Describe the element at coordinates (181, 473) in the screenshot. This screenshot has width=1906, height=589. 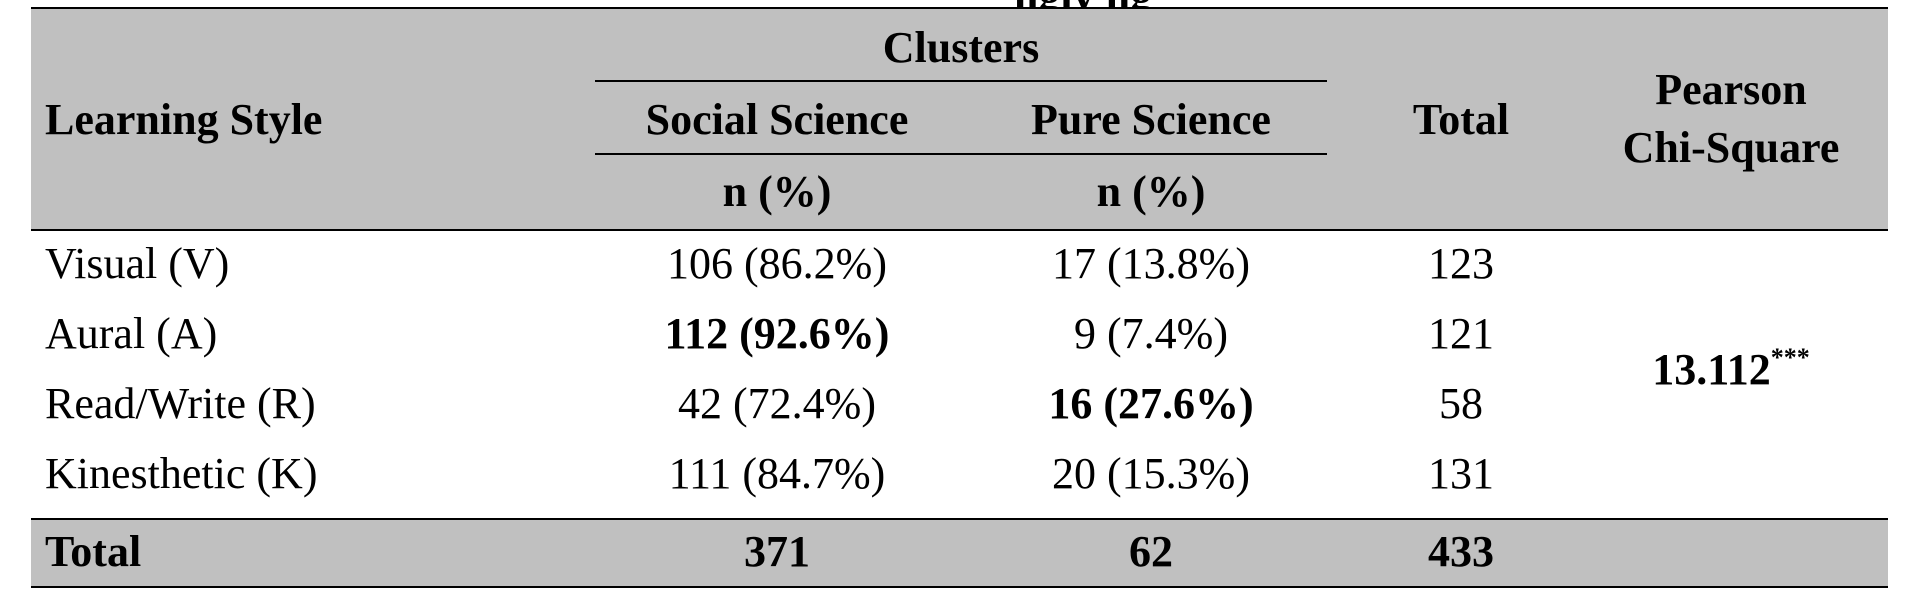
I see `row-kinesthetic-style: Kinesthetic (K)` at that location.